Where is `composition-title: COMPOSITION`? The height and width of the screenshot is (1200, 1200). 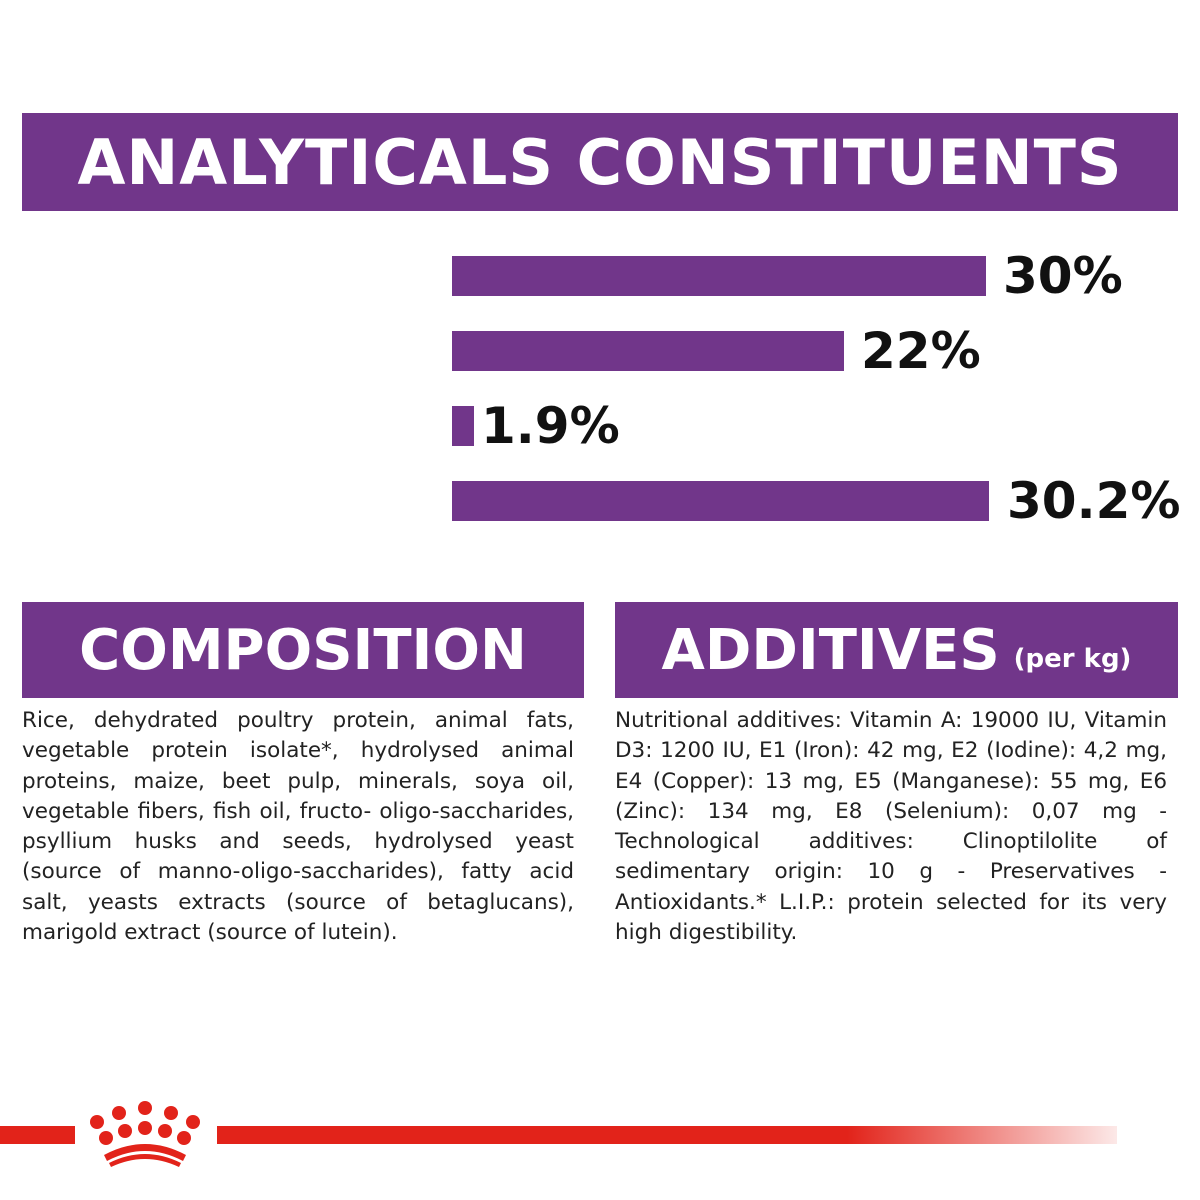 composition-title: COMPOSITION is located at coordinates (303, 650).